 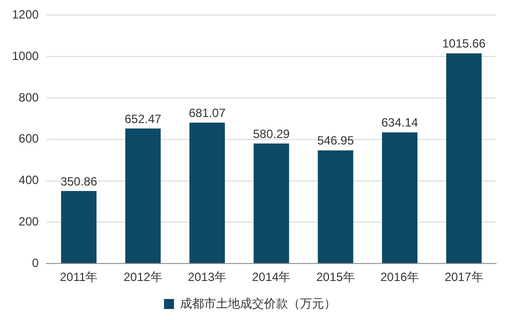 I want to click on y-tick-label: 200, so click(x=29, y=221).